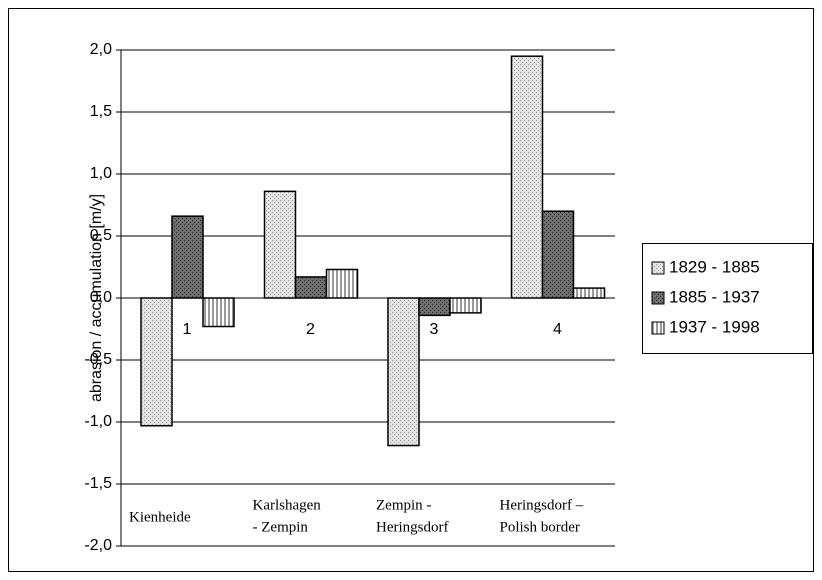  What do you see at coordinates (403, 505) in the screenshot?
I see `category-name: Zempin -` at bounding box center [403, 505].